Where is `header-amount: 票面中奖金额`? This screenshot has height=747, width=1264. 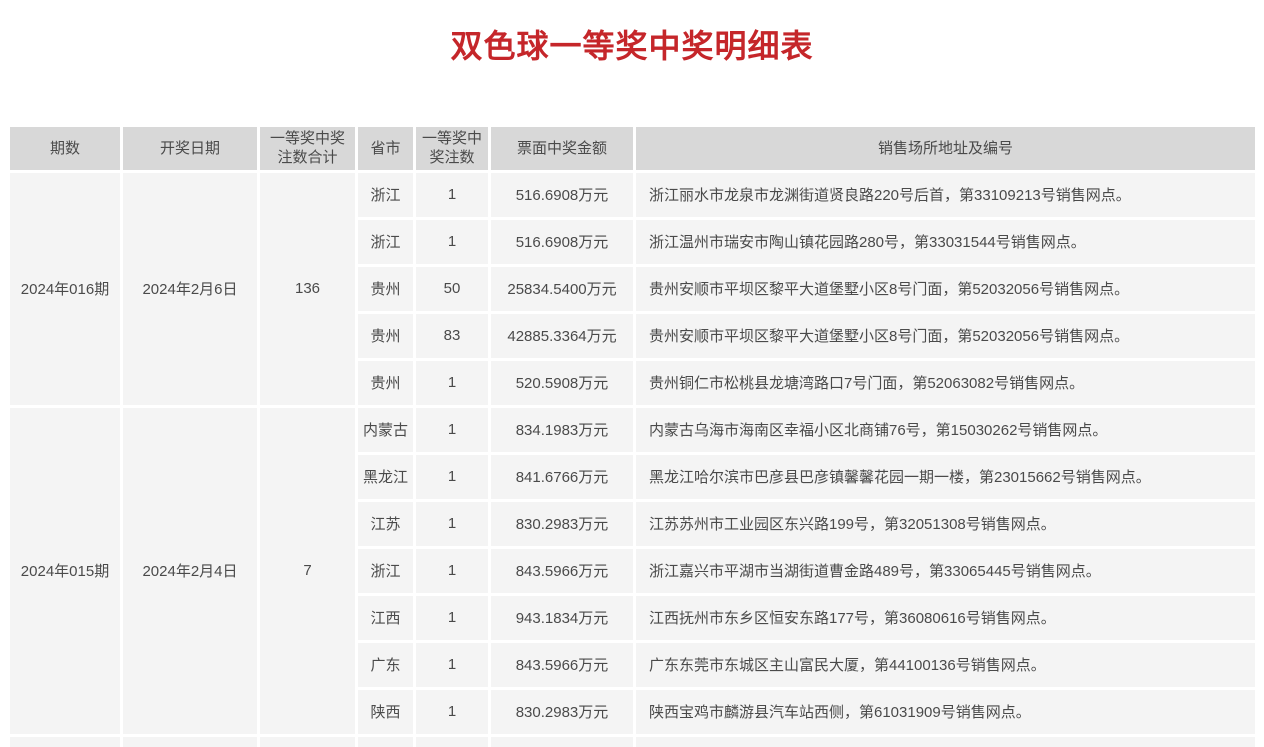 header-amount: 票面中奖金额 is located at coordinates (562, 148).